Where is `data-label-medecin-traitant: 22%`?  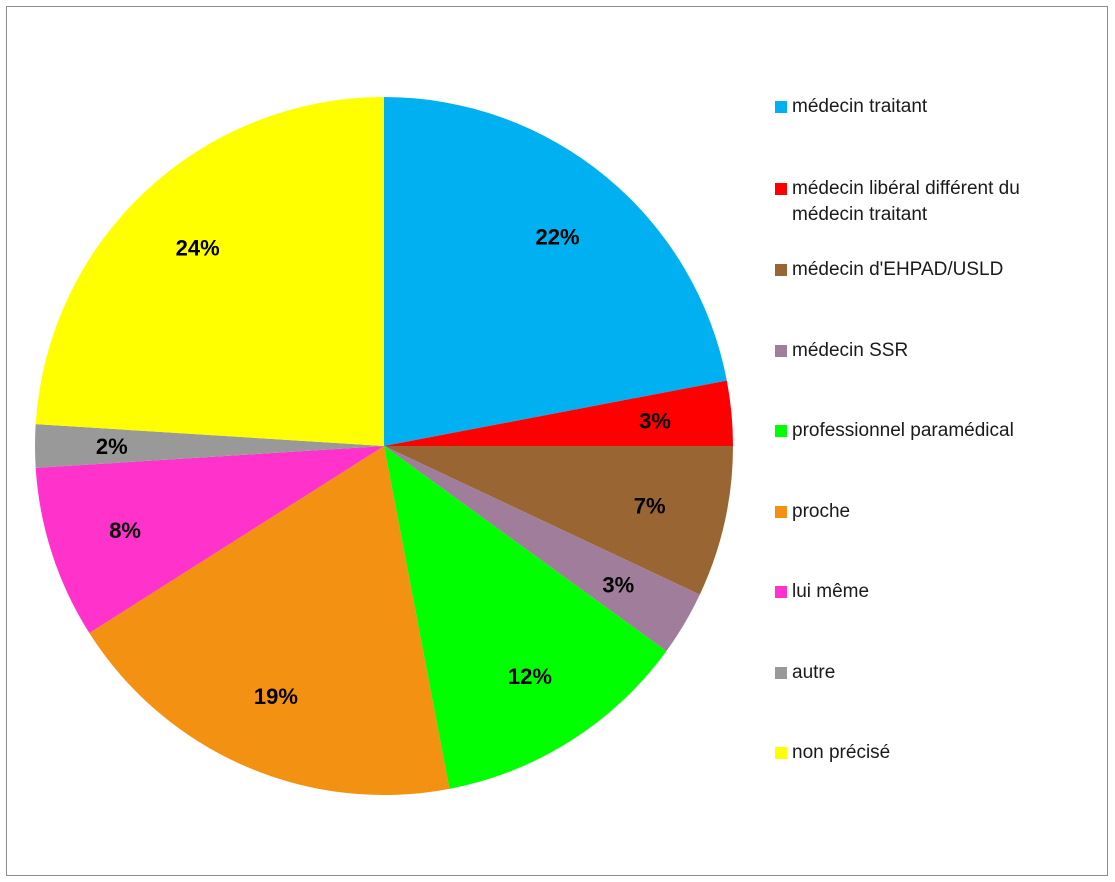 data-label-medecin-traitant: 22% is located at coordinates (557, 236).